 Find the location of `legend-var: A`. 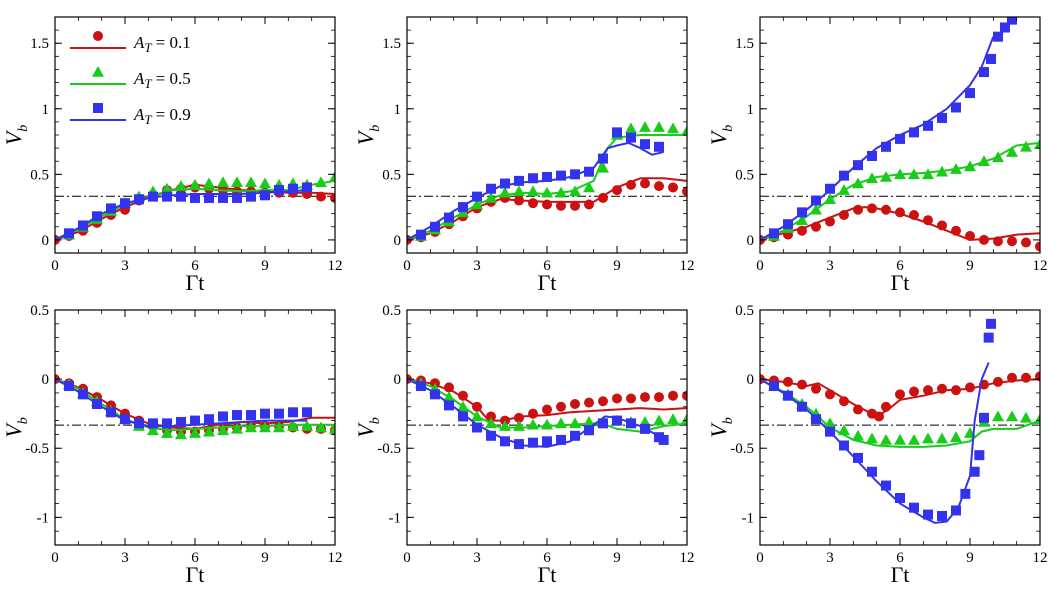

legend-var: A is located at coordinates (139, 42).